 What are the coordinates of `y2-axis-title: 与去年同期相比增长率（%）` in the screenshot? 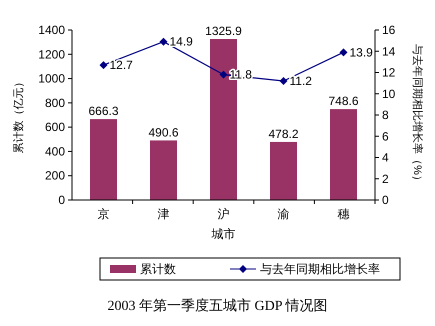 It's located at (417, 115).